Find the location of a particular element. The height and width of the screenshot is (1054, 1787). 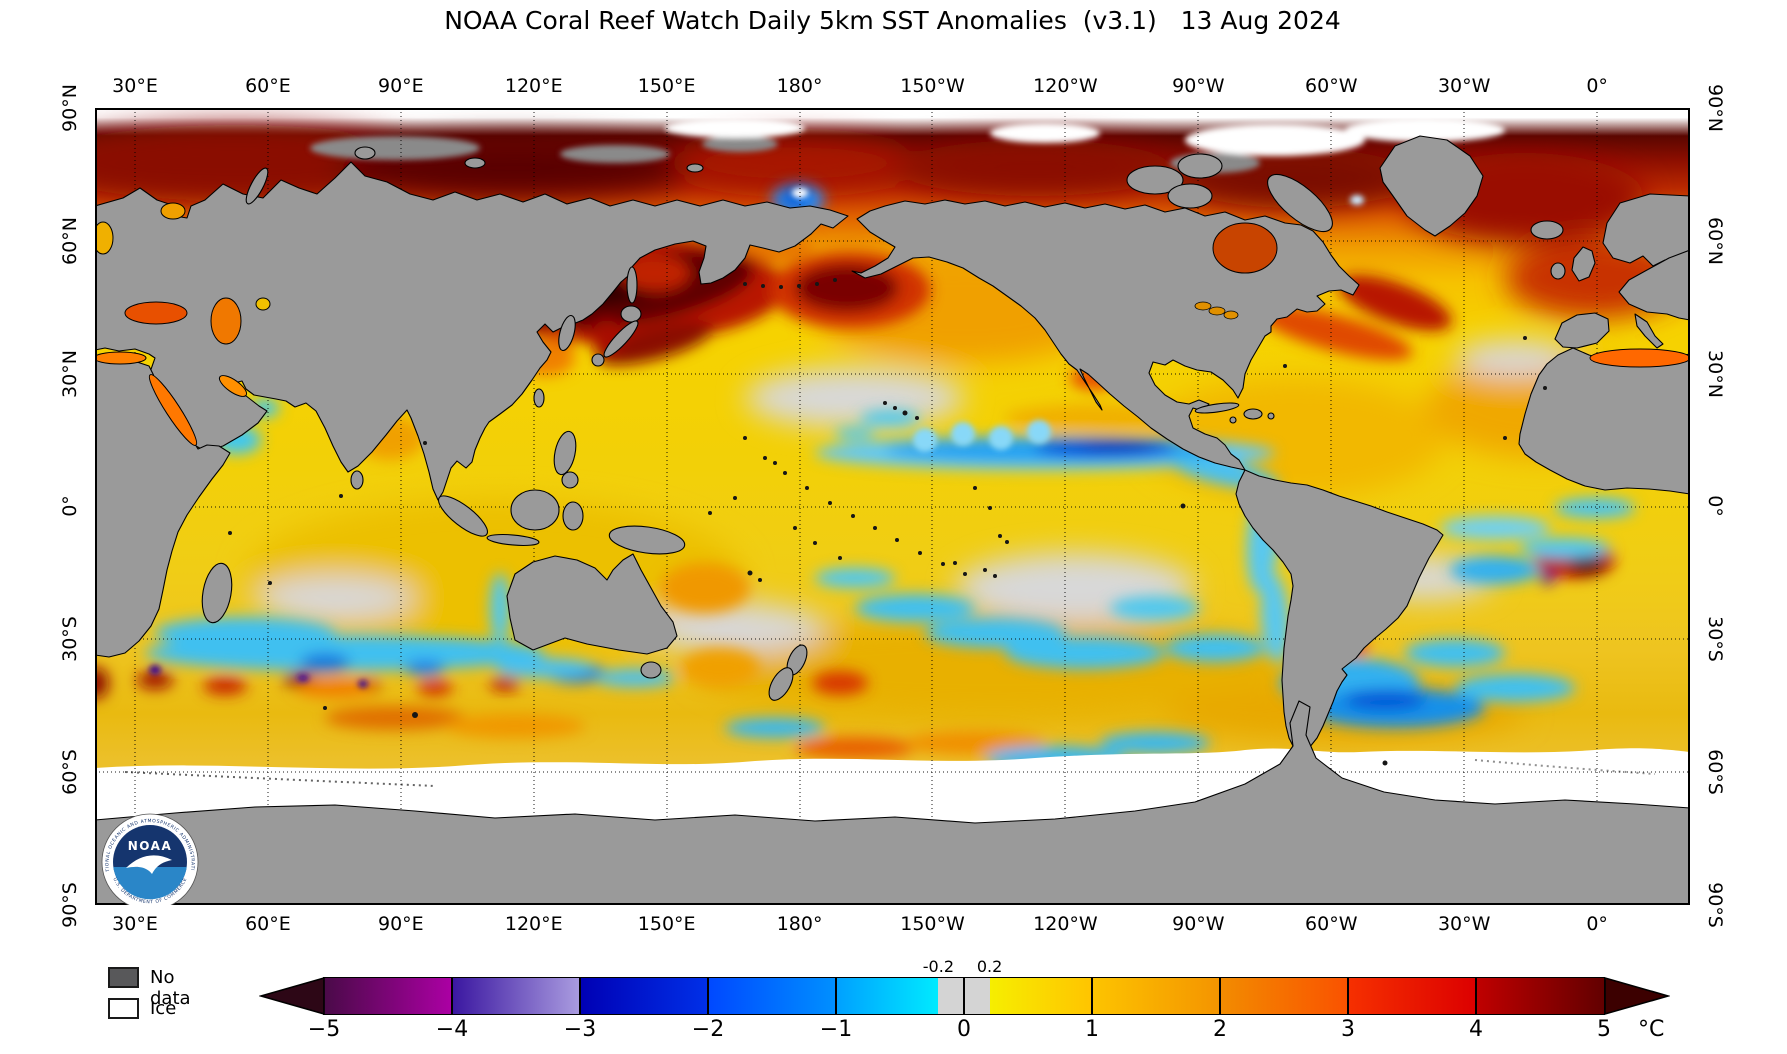

island-honshu is located at coordinates (621, 339).